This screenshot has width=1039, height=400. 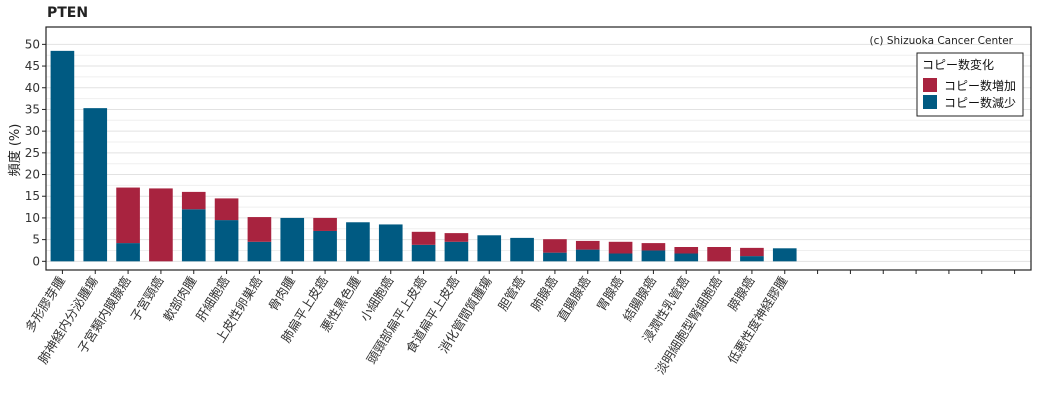 I want to click on y-axis-ticks: 0 5 10 15 20 25 30 35 40 45 50, so click(x=35, y=152).